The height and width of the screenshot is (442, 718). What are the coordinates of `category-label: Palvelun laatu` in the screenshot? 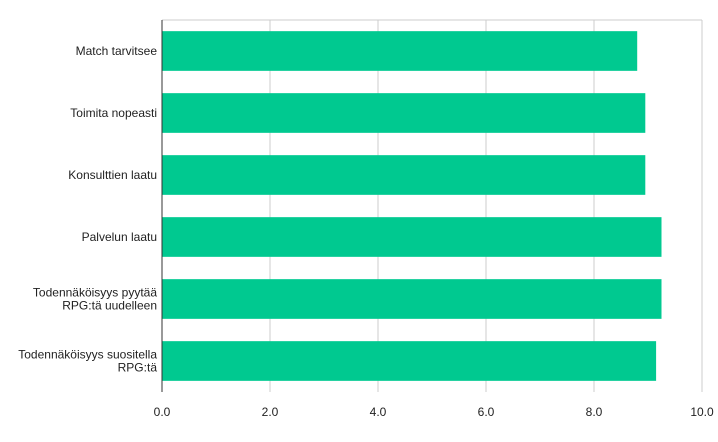 It's located at (119, 237).